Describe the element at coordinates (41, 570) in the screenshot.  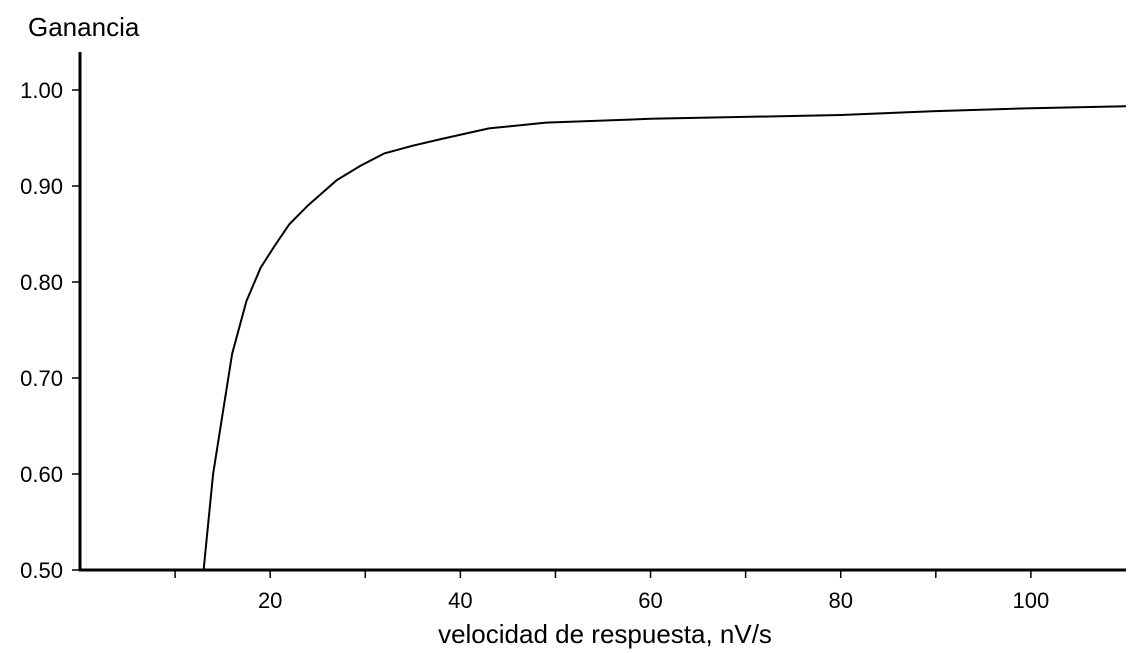
I see `y-tick-label: 0.50` at that location.